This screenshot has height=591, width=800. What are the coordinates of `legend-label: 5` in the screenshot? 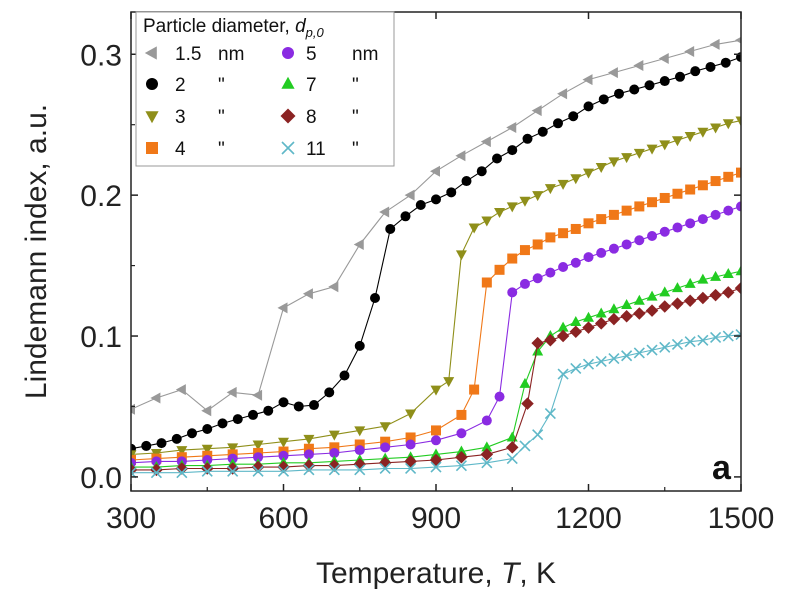 It's located at (311, 54).